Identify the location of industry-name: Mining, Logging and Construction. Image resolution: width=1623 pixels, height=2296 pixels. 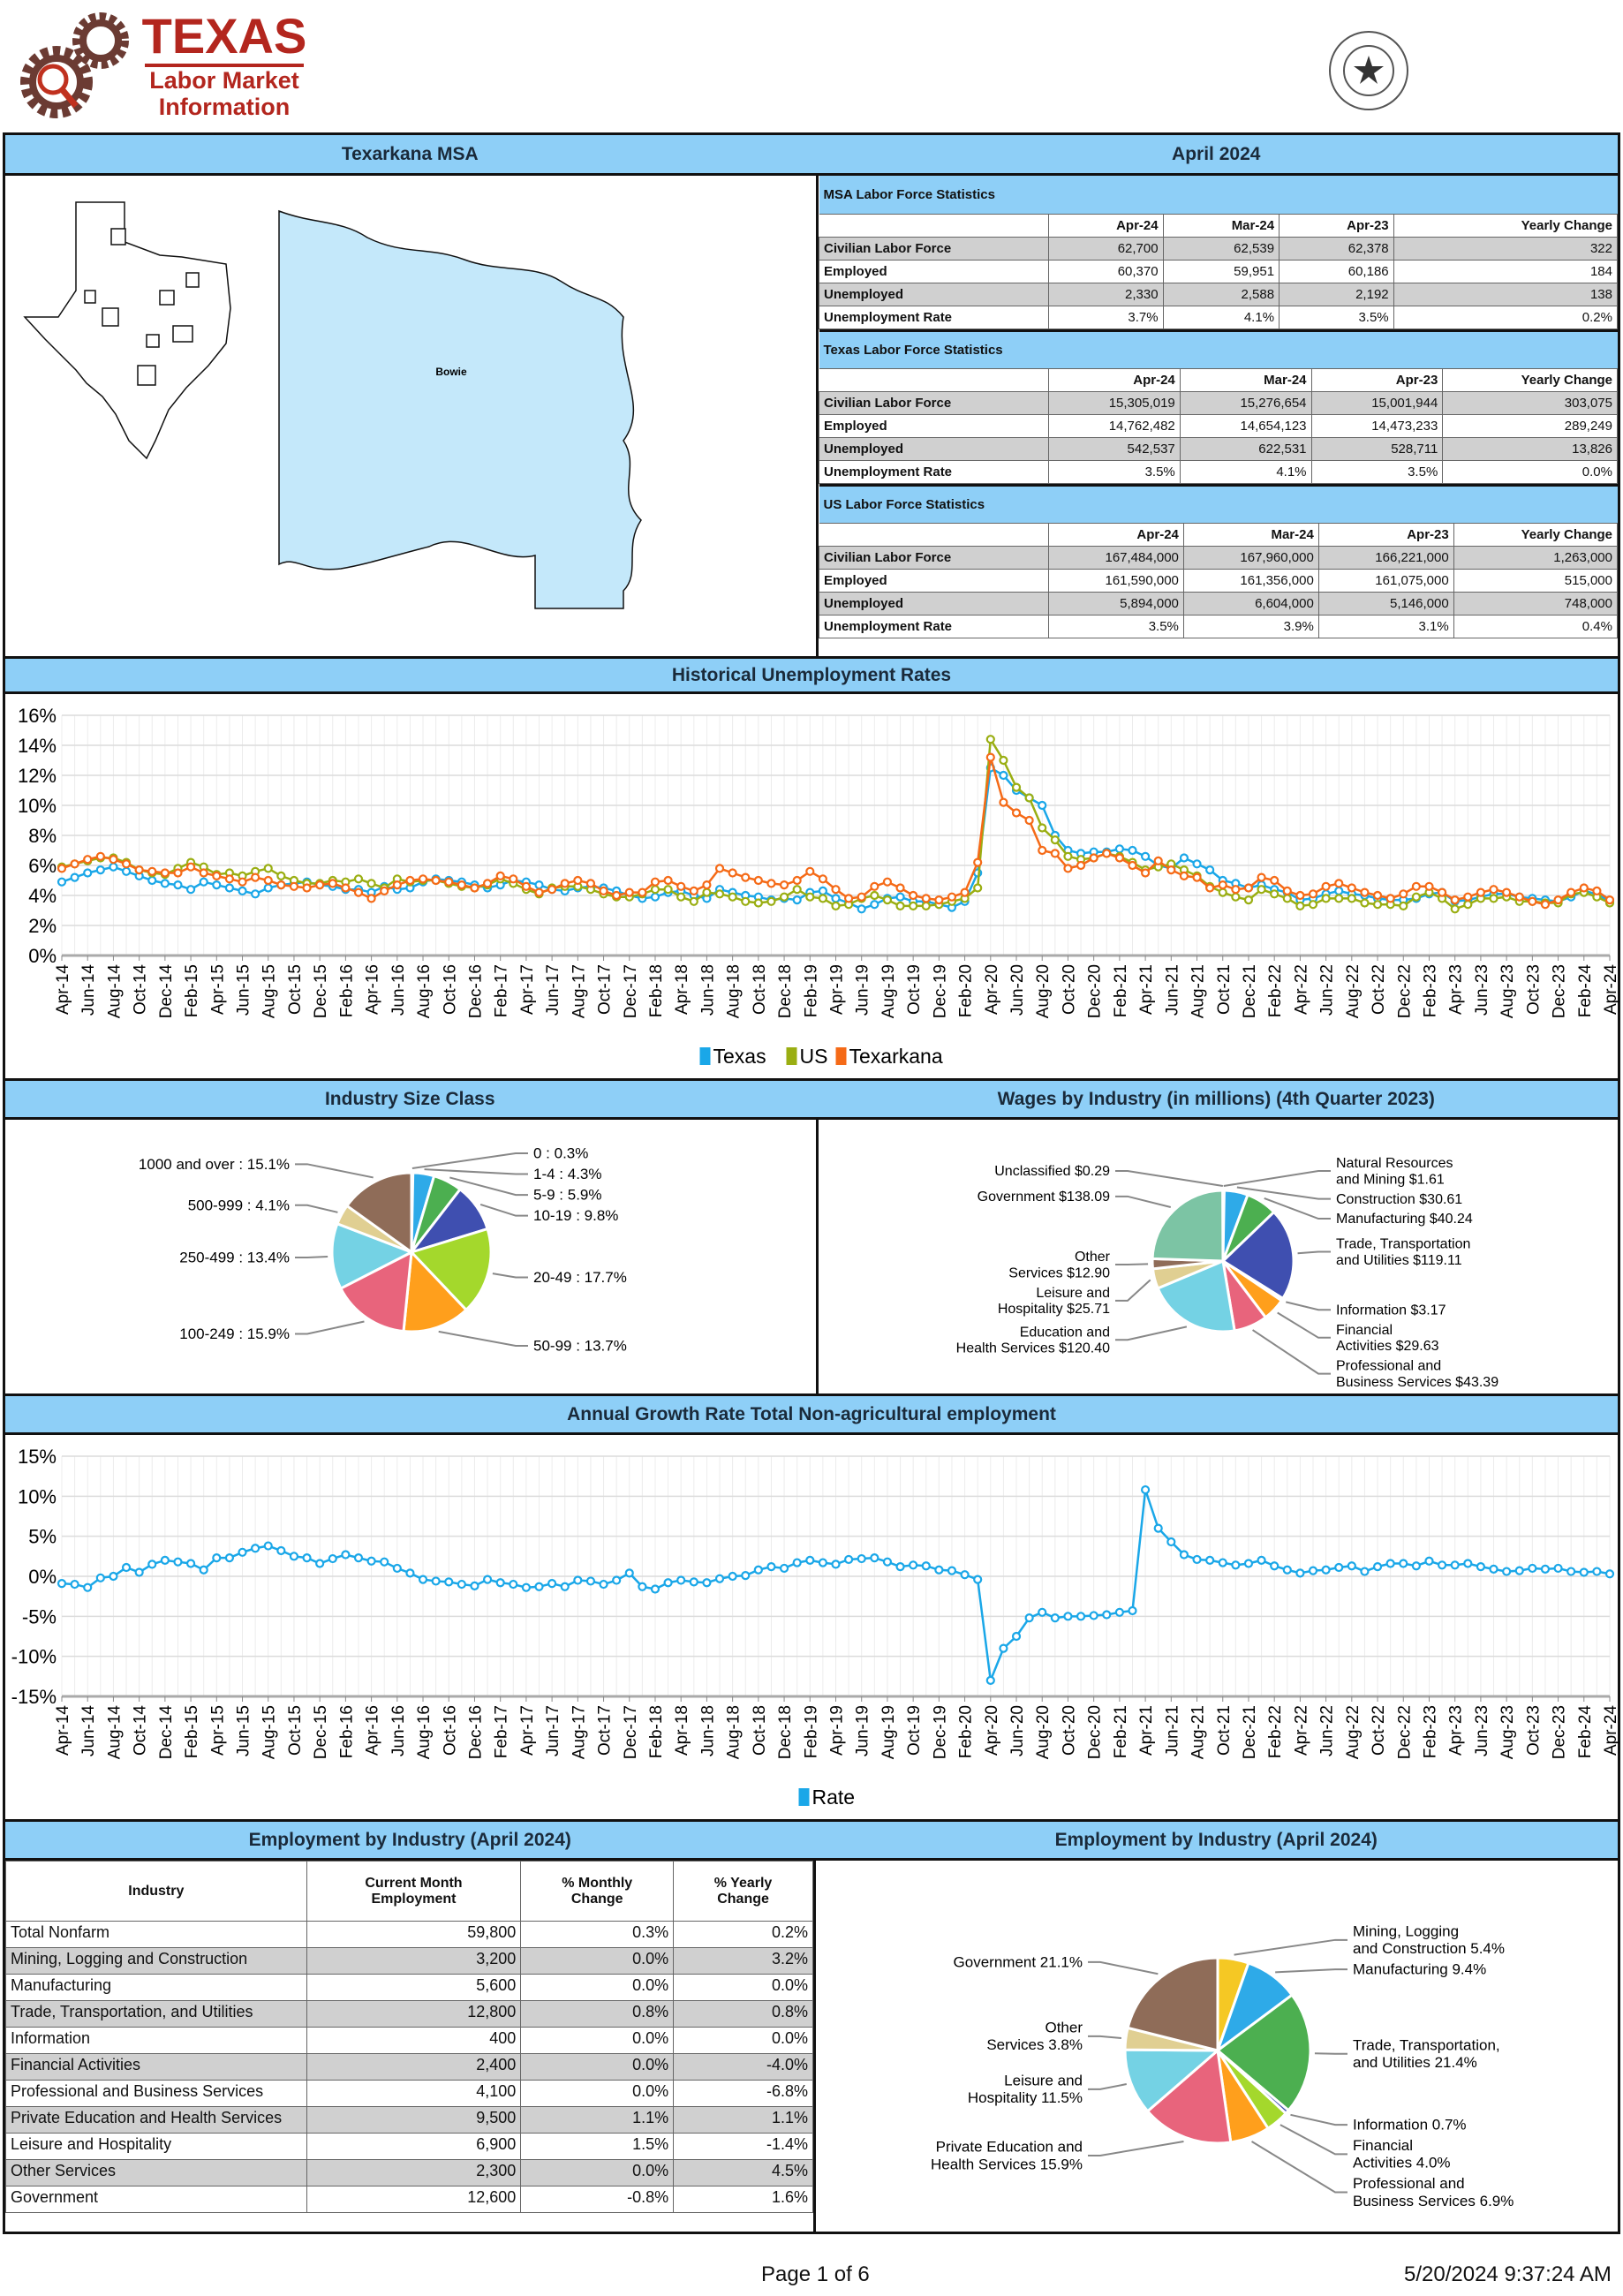
(156, 1961).